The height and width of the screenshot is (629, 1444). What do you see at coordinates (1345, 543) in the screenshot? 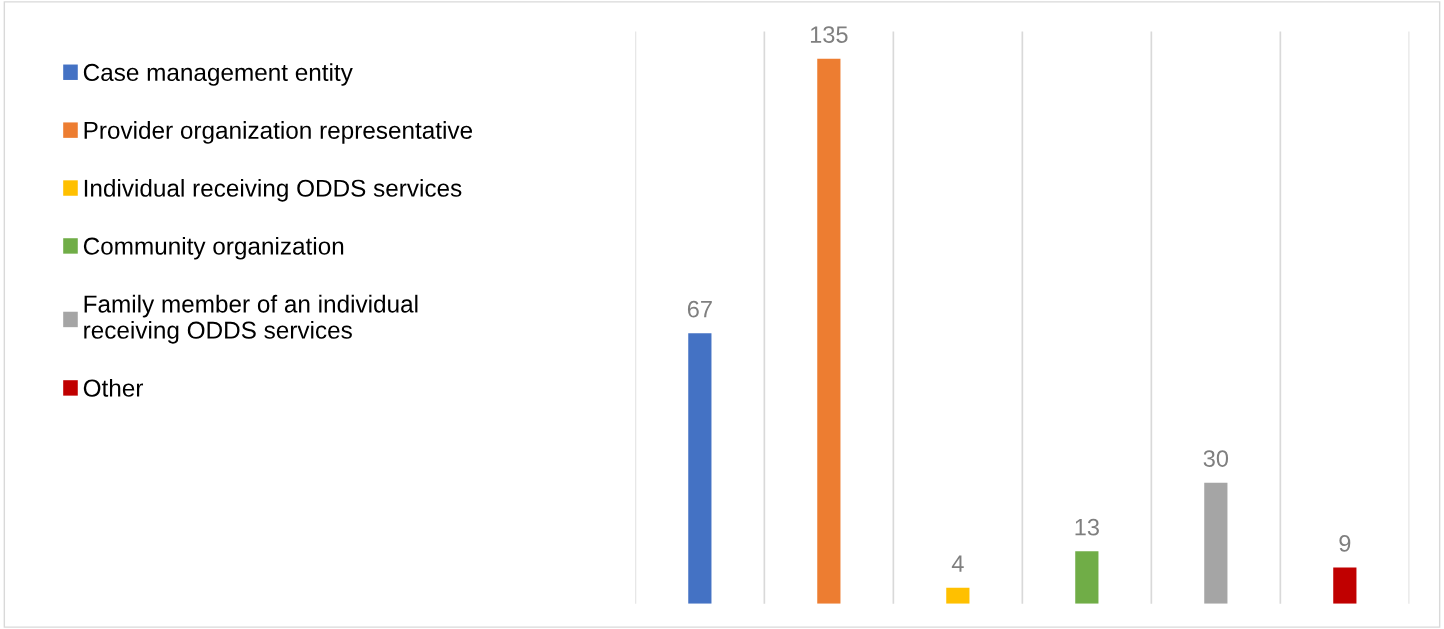
I see `data-label: 9` at bounding box center [1345, 543].